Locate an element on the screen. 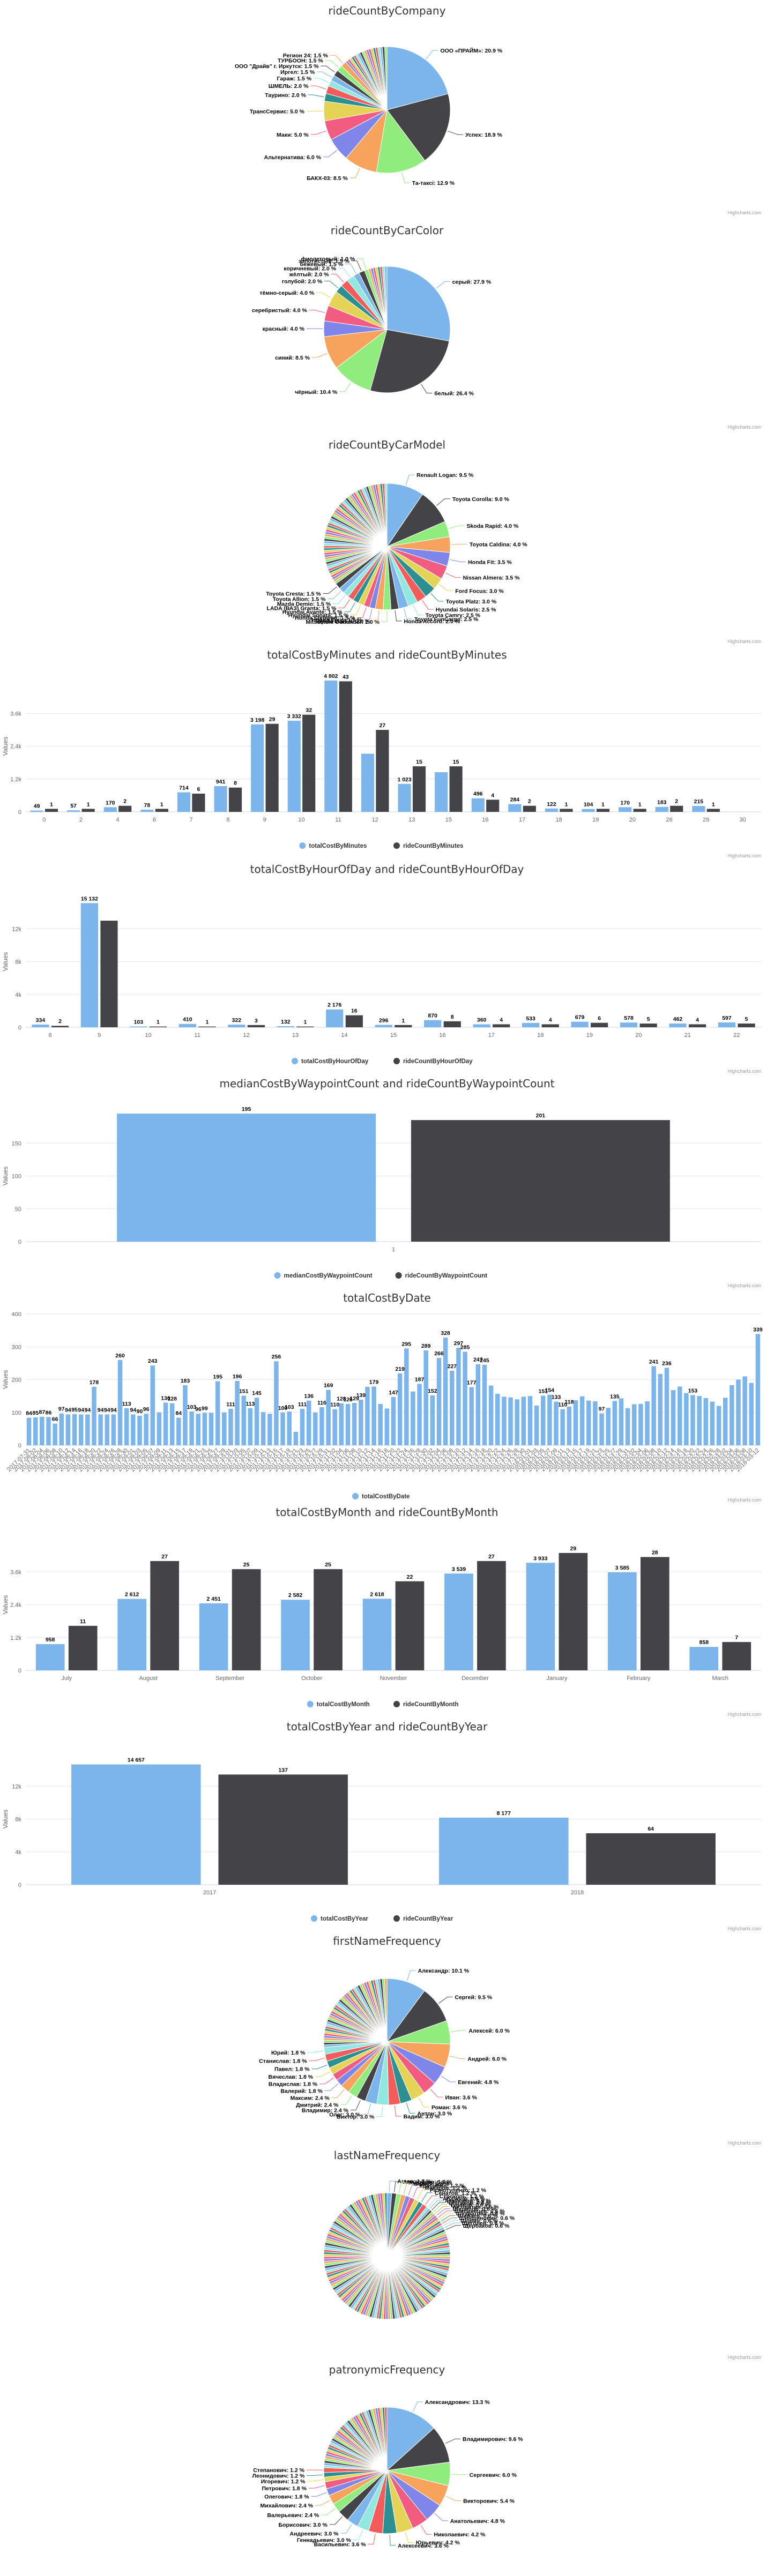 This screenshot has width=774, height=2576. bar-totalcostbymonth-july is located at coordinates (50, 1657).